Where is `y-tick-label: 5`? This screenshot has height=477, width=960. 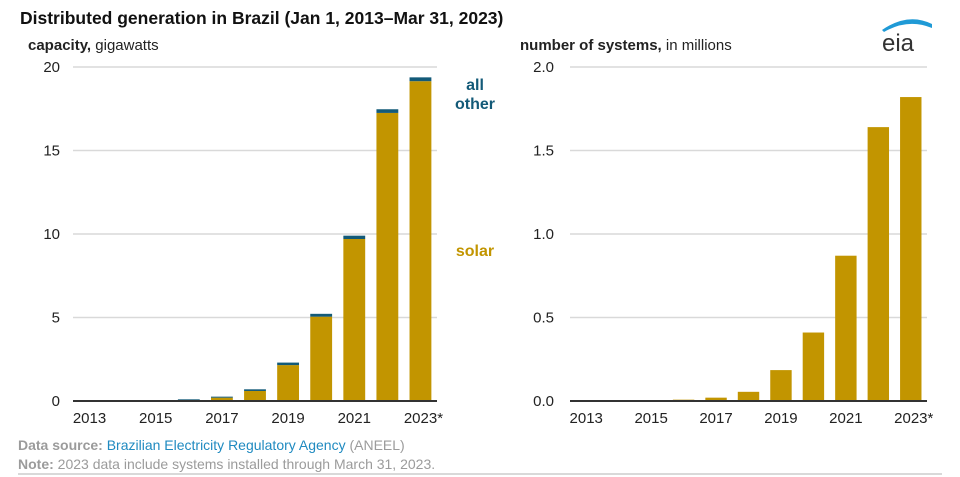
y-tick-label: 5 is located at coordinates (56, 318).